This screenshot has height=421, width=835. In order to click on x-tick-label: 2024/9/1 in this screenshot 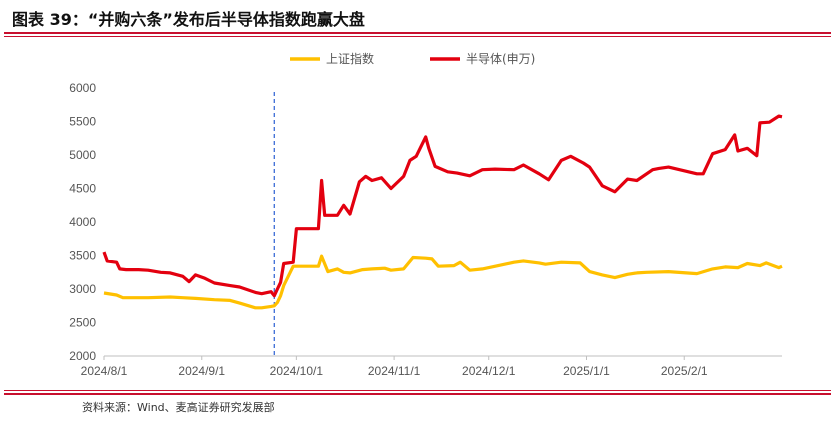, I will do `click(201, 371)`.